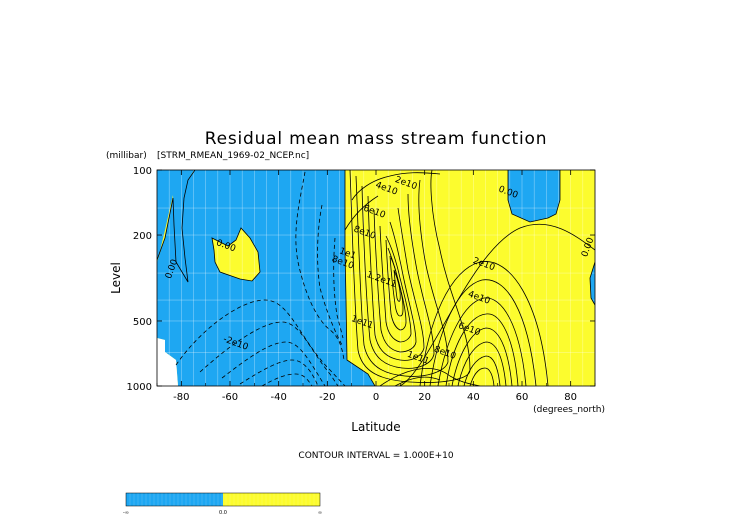  Describe the element at coordinates (223, 513) in the screenshot. I see `colorbar-label-mid: 0.0` at that location.